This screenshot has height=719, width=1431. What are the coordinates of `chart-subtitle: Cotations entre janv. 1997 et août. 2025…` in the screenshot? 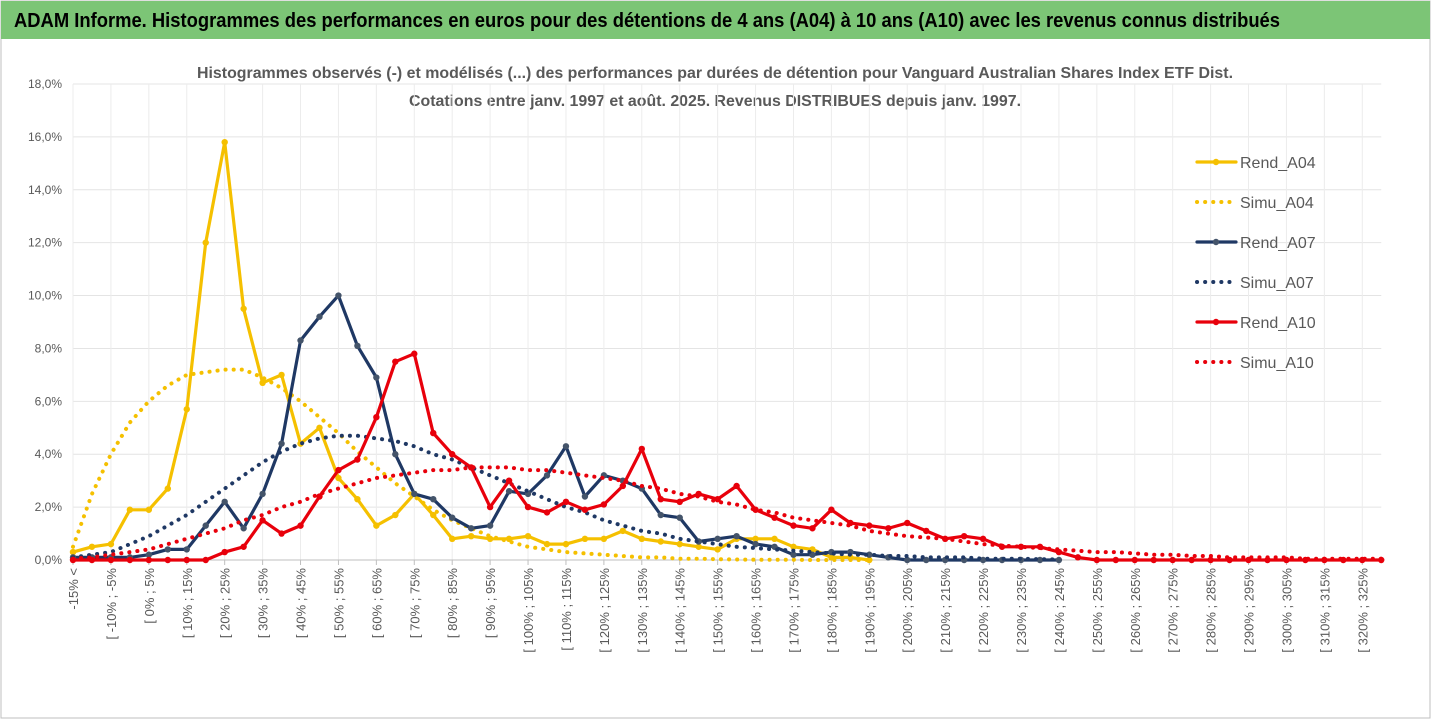 It's located at (715, 101).